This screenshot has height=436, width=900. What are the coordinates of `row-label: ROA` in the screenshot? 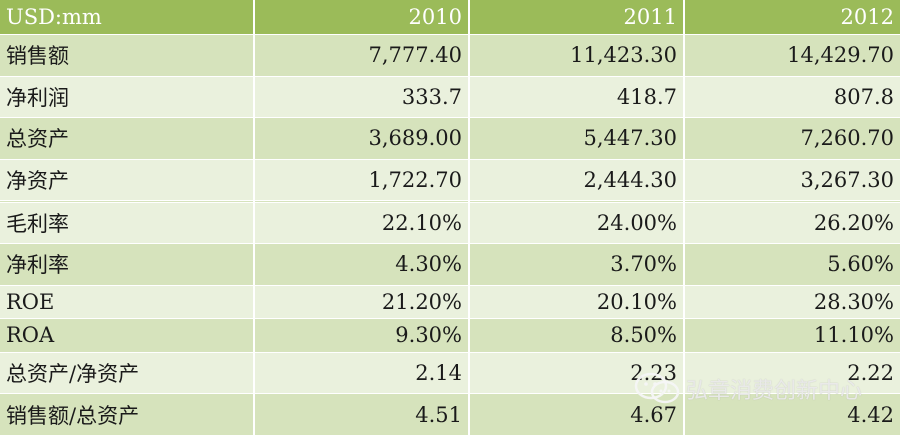 It's located at (127, 336).